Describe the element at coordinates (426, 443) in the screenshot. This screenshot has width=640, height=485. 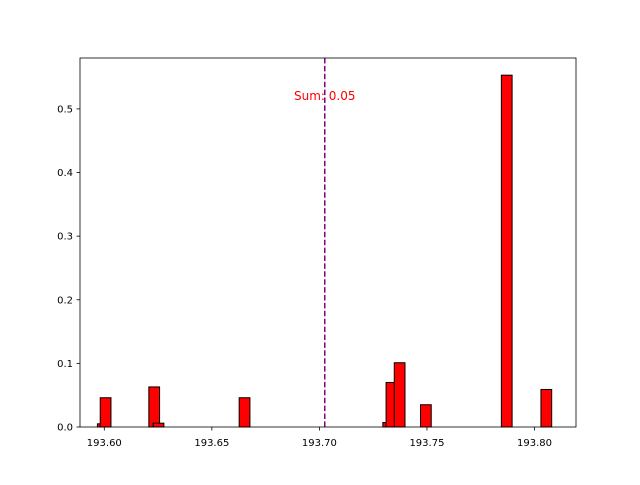
I see `x-tick-label: 193.75` at that location.